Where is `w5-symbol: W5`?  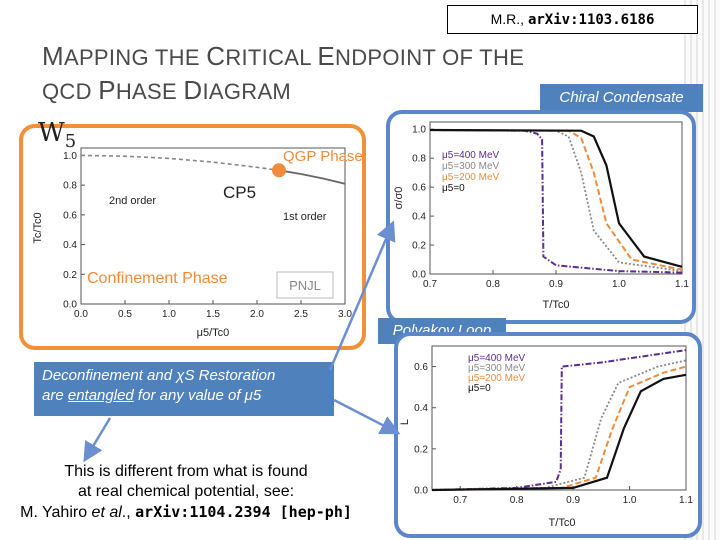
w5-symbol: W5 is located at coordinates (57, 135).